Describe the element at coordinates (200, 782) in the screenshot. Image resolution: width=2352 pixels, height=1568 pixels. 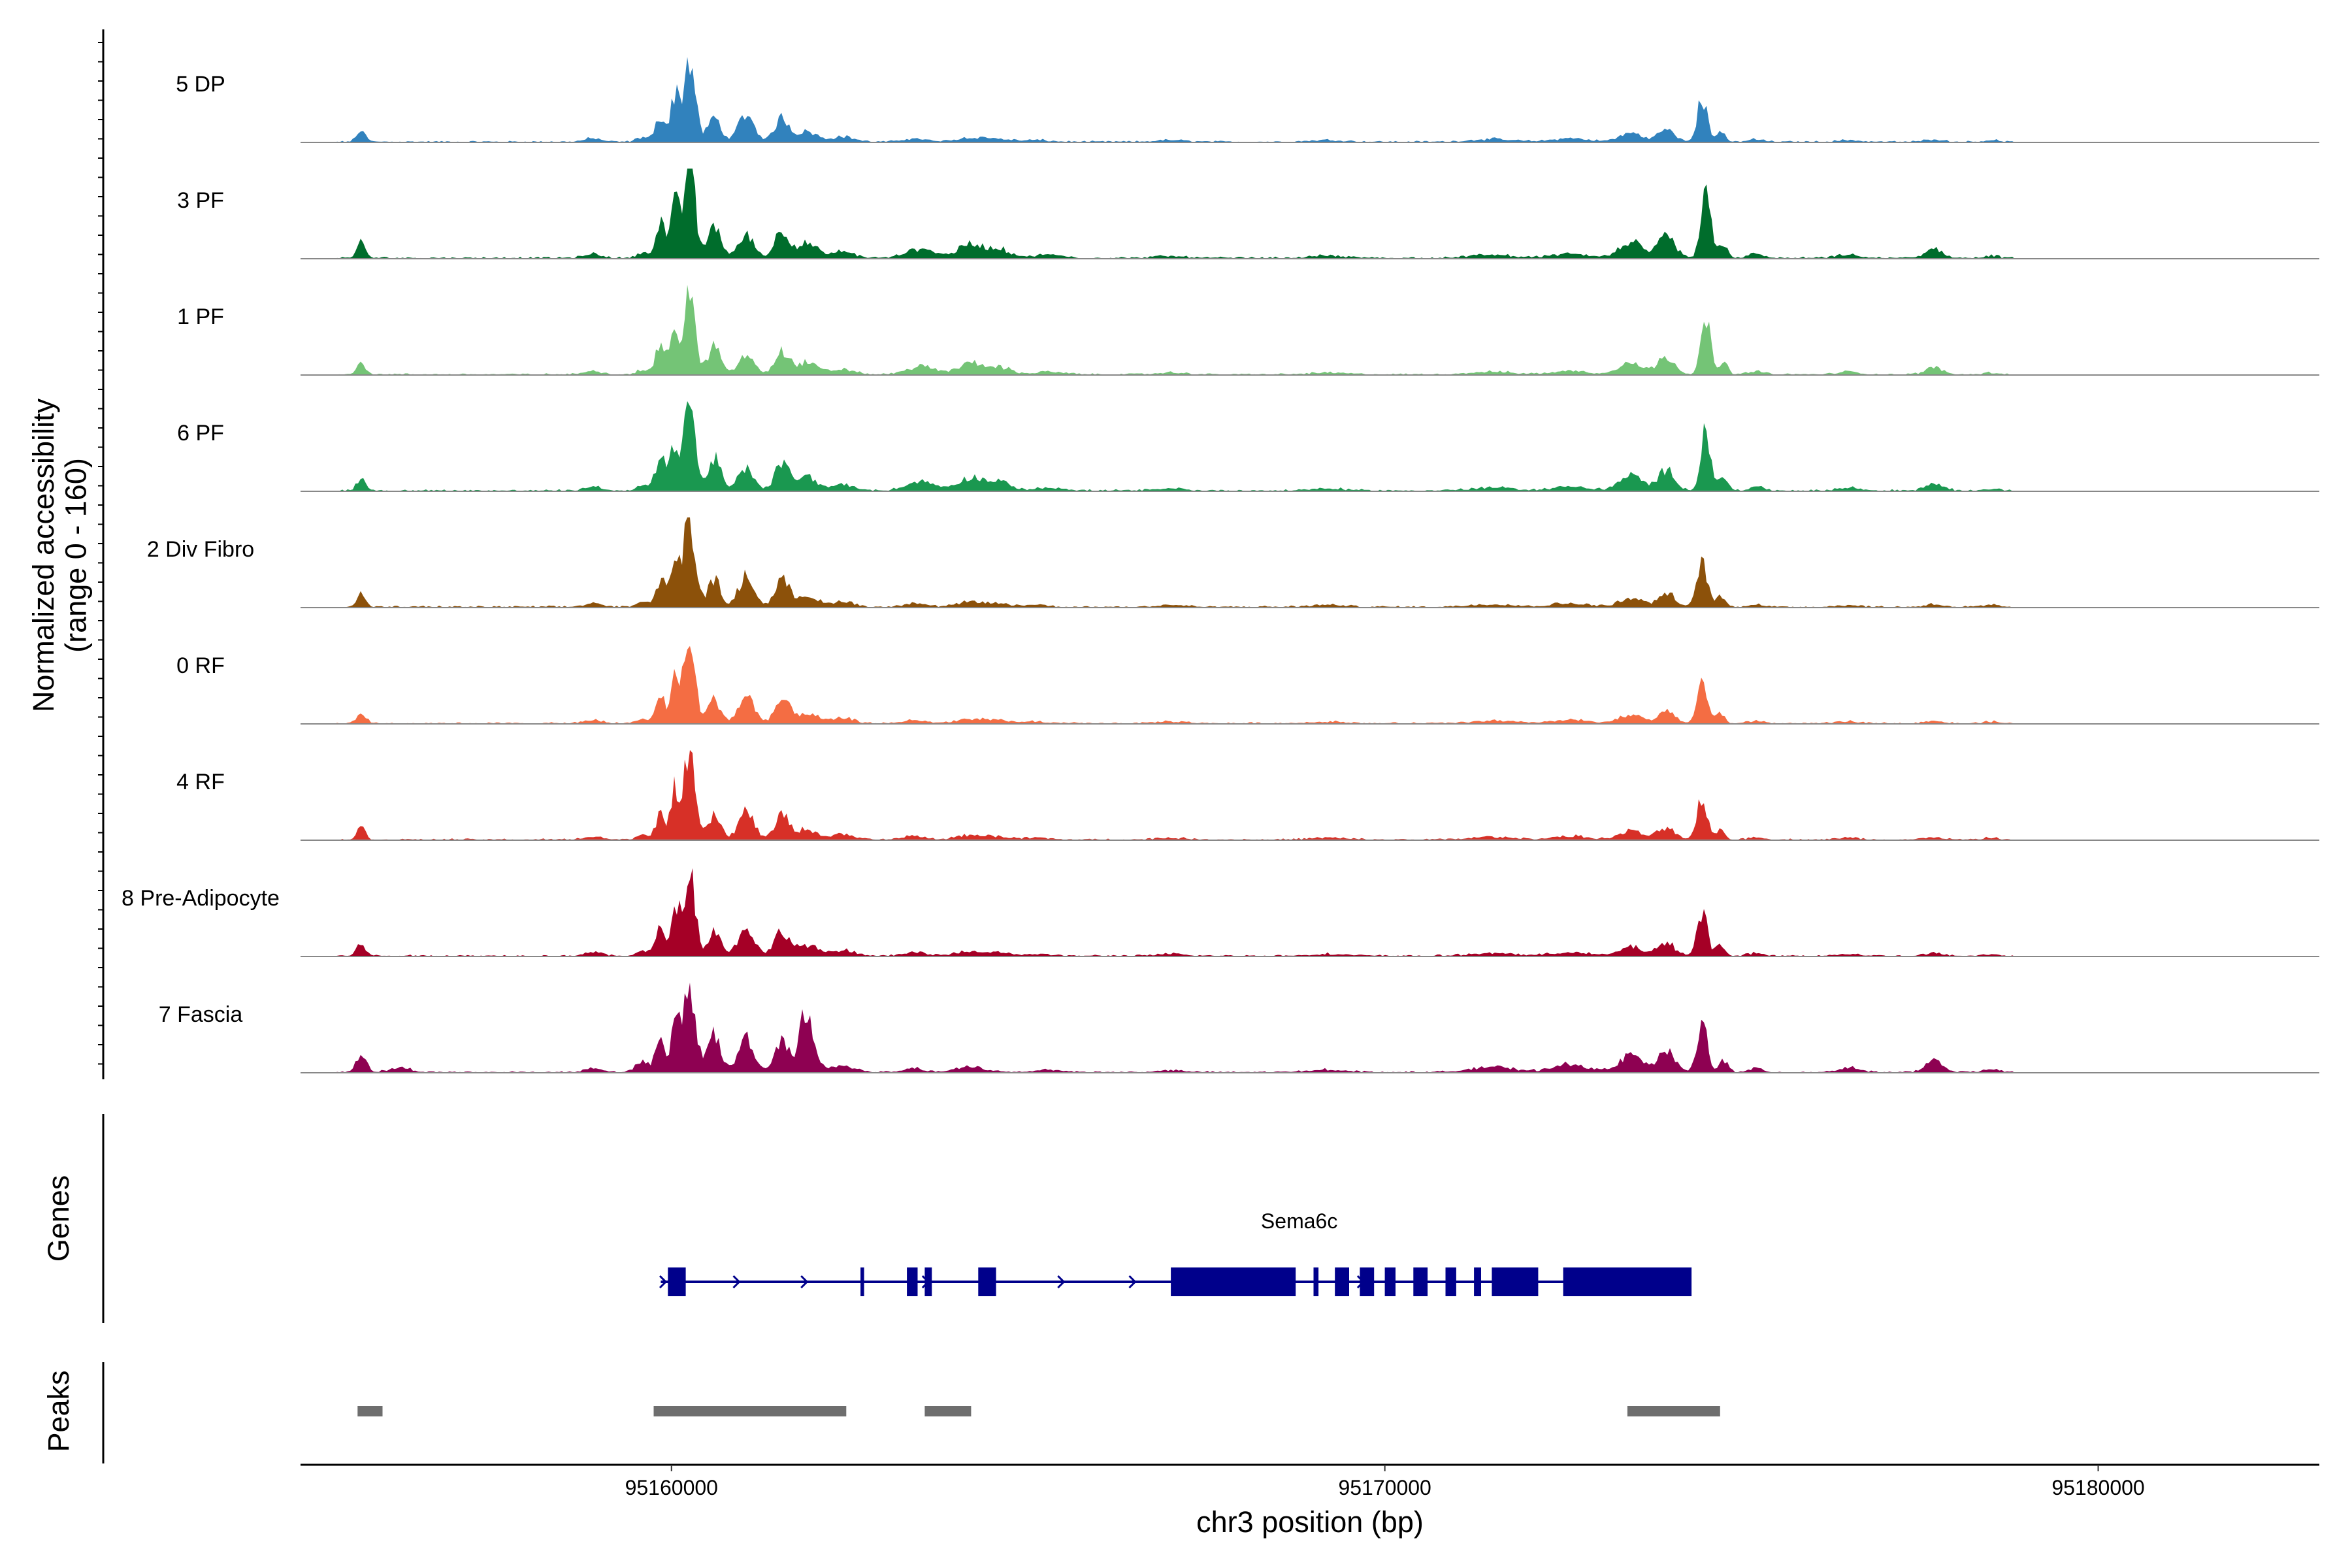
I see `track-label: 4 RF` at that location.